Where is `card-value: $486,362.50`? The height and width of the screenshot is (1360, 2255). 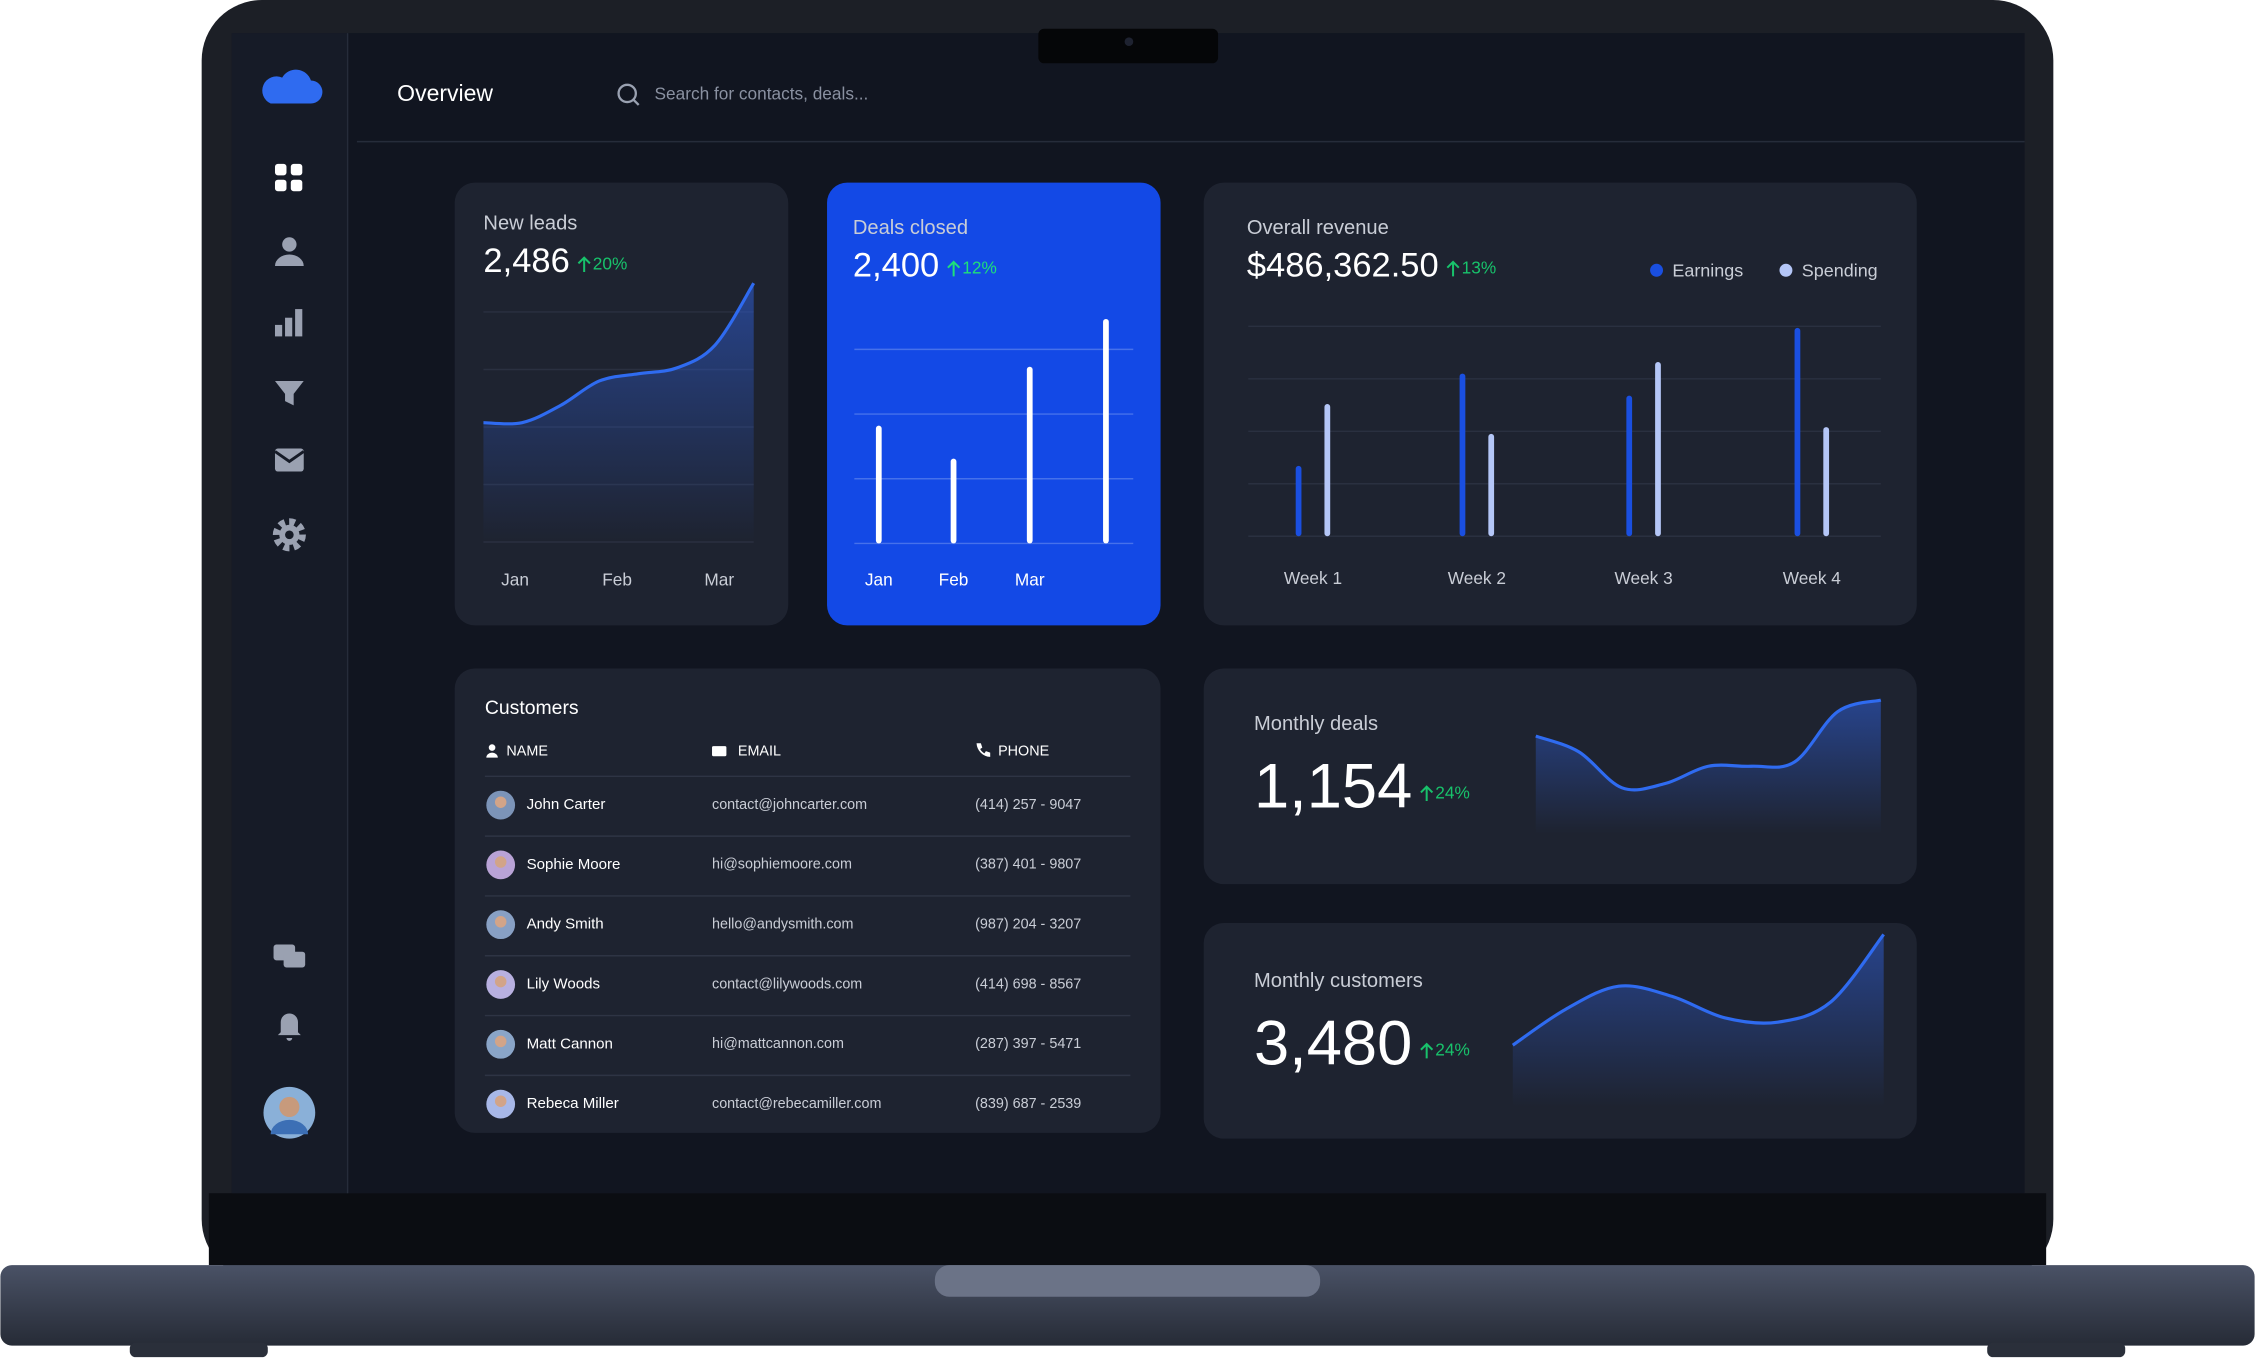
card-value: $486,362.50 is located at coordinates (1343, 266).